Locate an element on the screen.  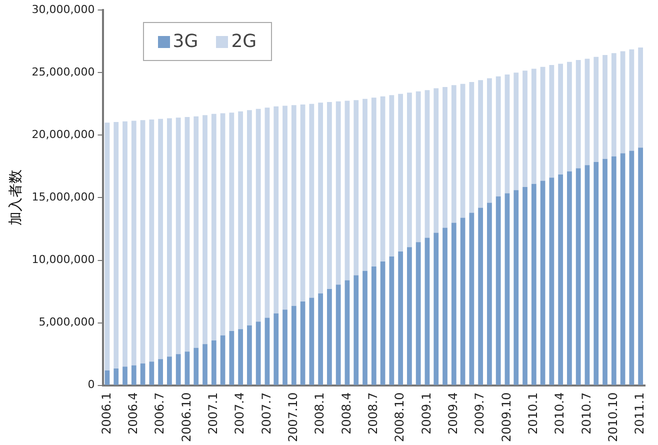
x-tick-label: 2006.7 is located at coordinates (159, 413).